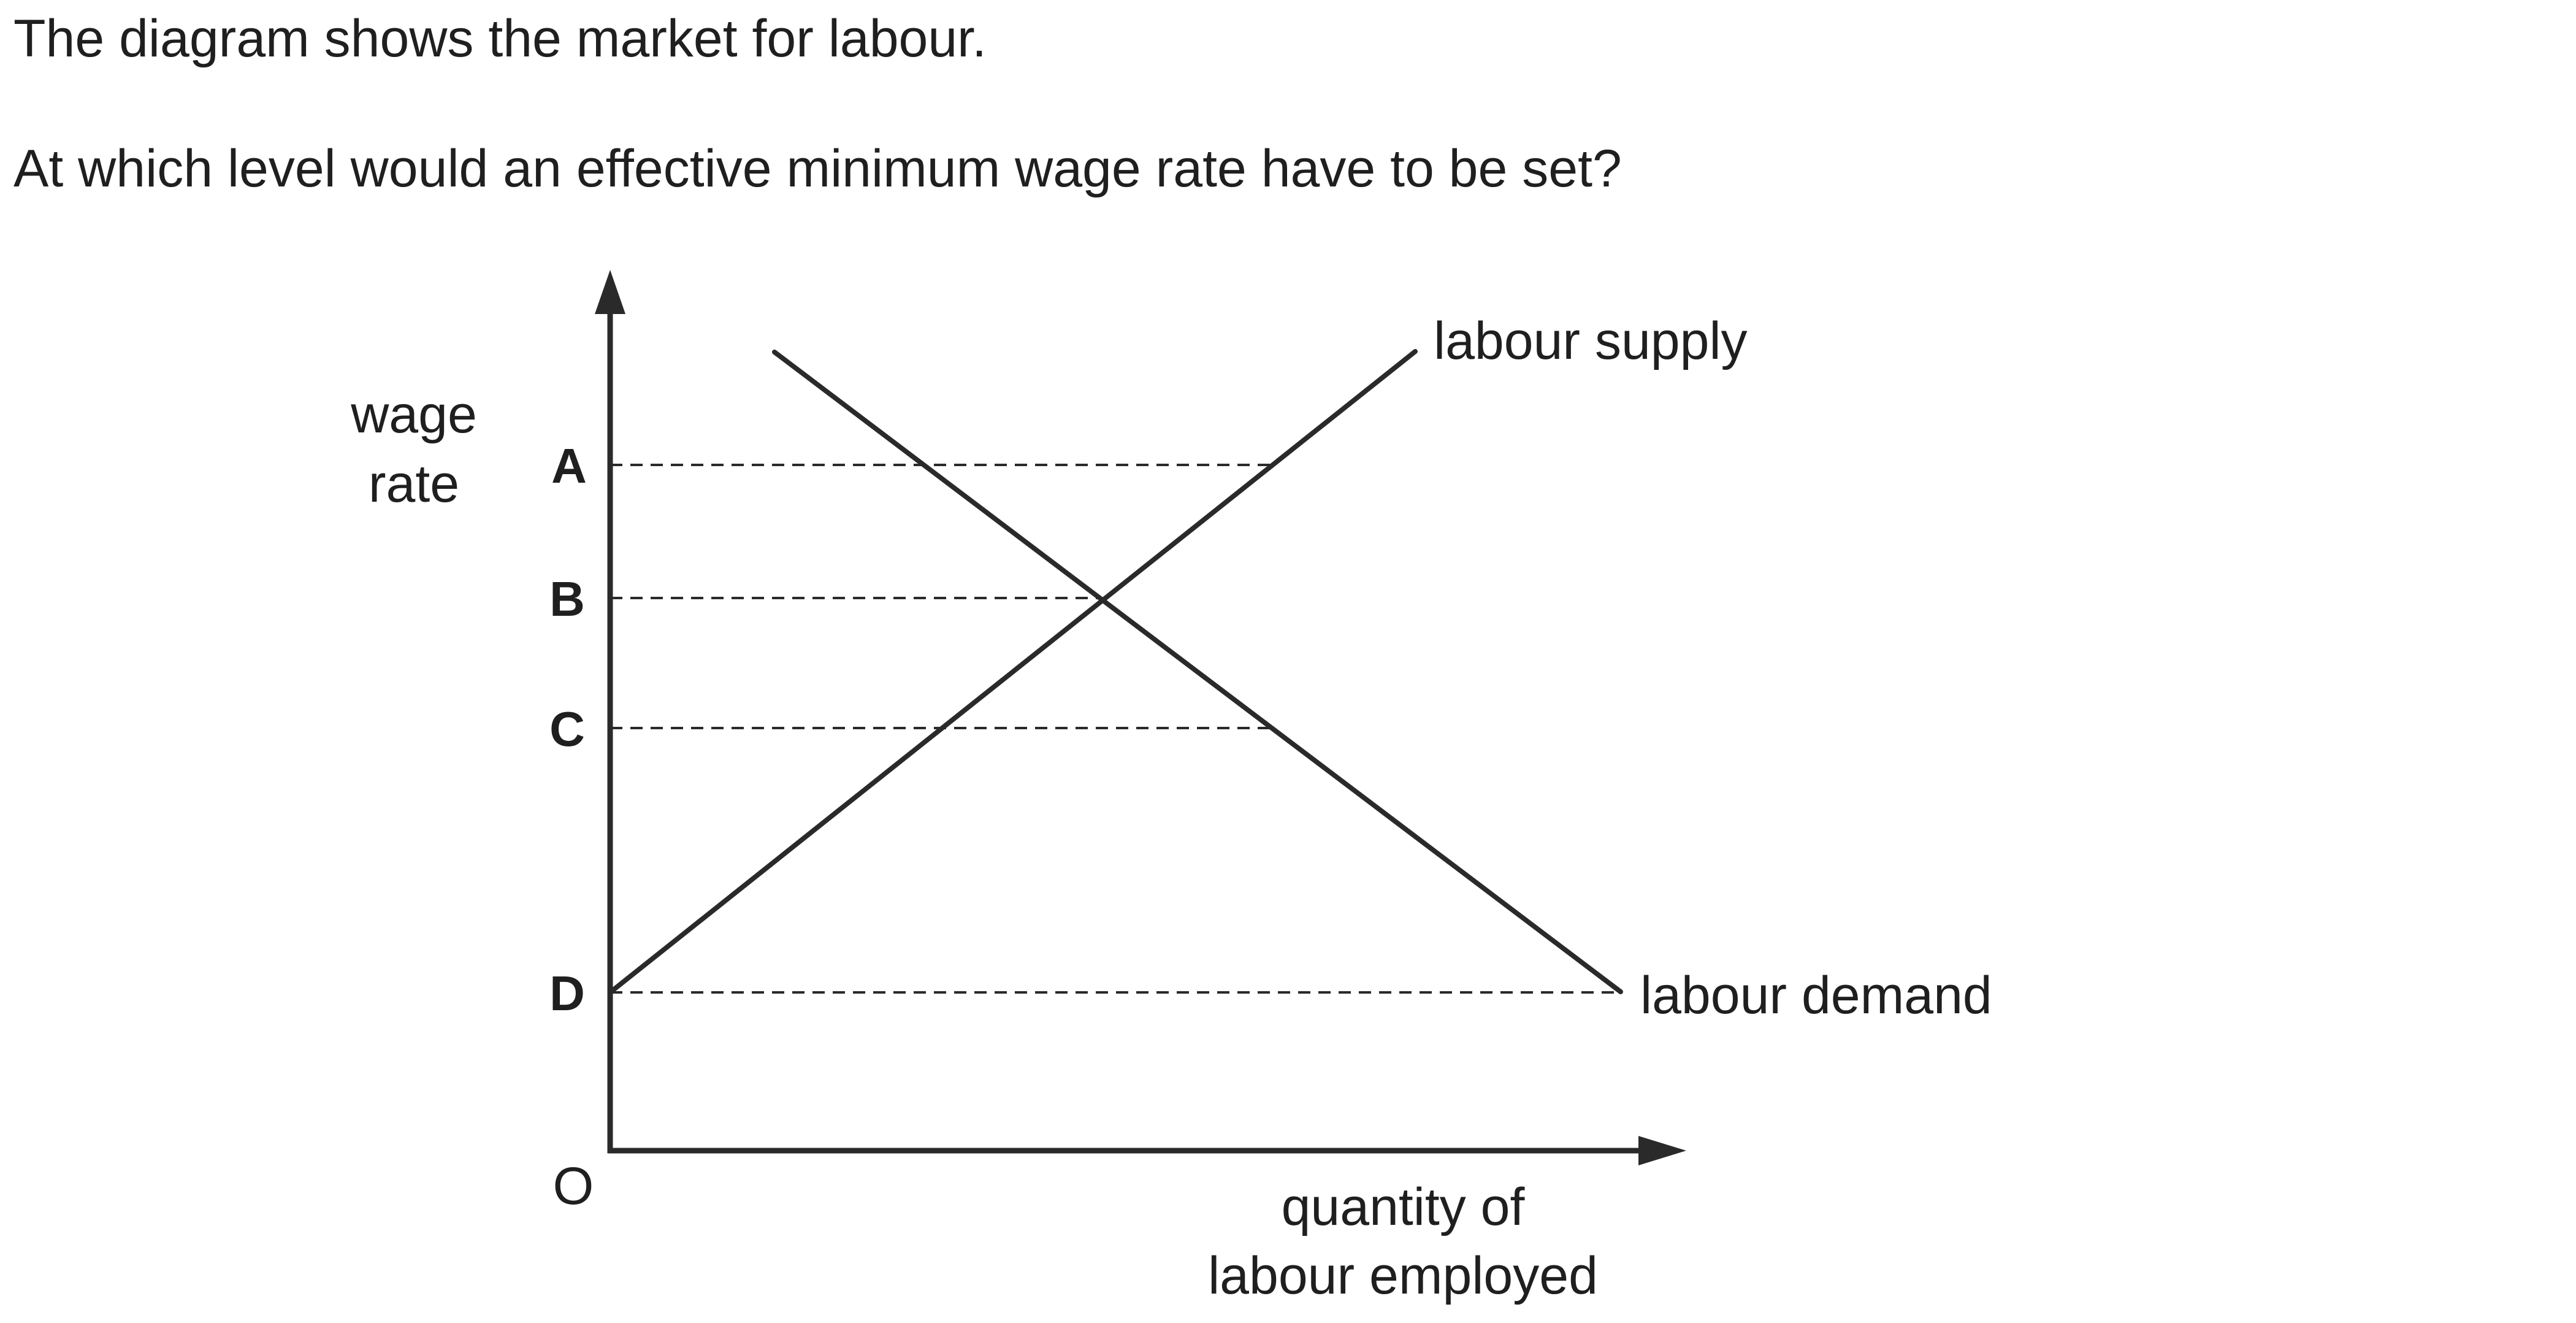  I want to click on level-label-b: B, so click(567, 599).